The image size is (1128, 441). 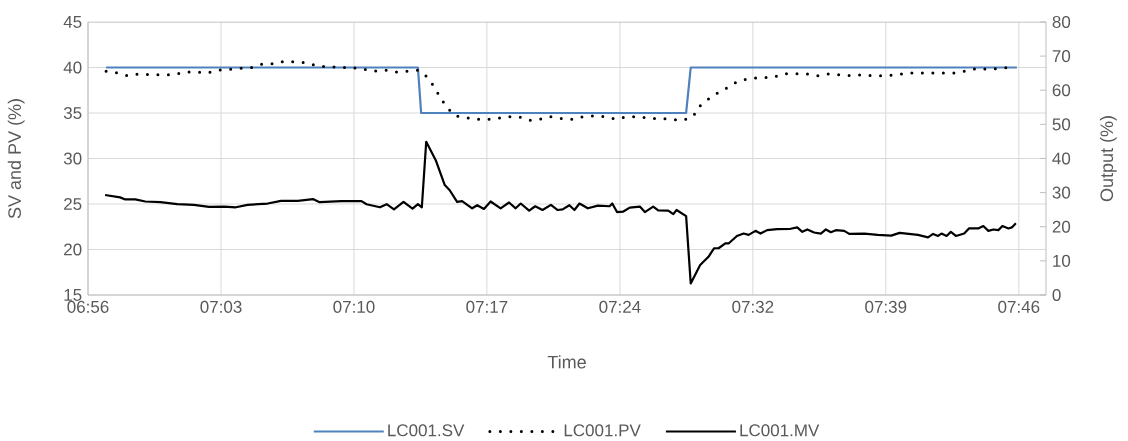 I want to click on legend-label: LC001.PV, so click(x=602, y=430).